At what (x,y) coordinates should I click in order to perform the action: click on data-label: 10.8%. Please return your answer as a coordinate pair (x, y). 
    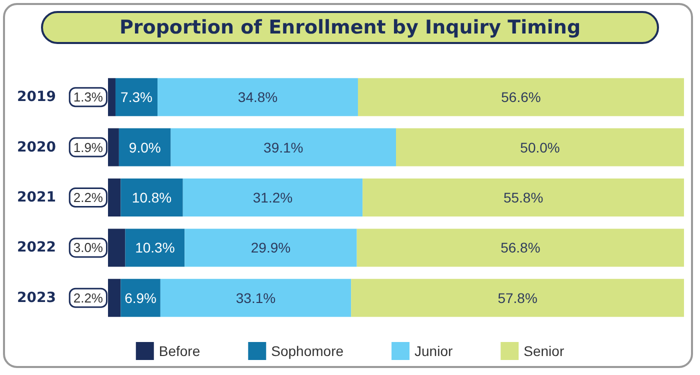
    Looking at the image, I should click on (152, 198).